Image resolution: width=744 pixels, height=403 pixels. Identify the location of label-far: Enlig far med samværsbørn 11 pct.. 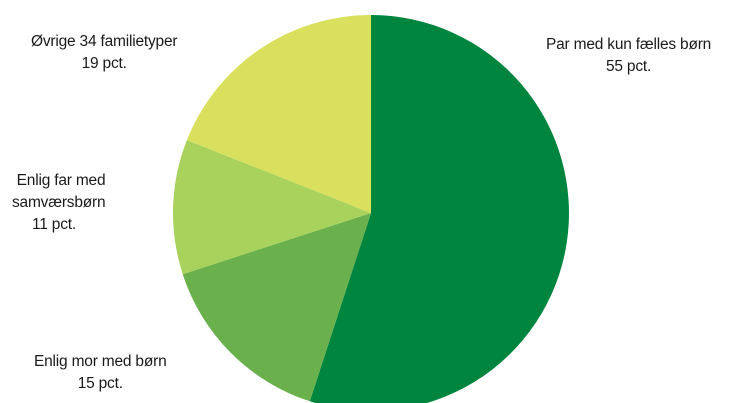
(59, 203).